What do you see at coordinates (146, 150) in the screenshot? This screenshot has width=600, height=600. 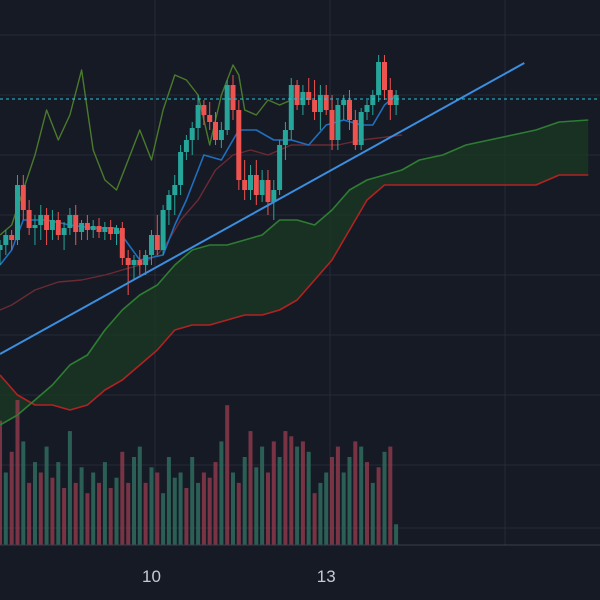 I see `lagging-span-line` at bounding box center [146, 150].